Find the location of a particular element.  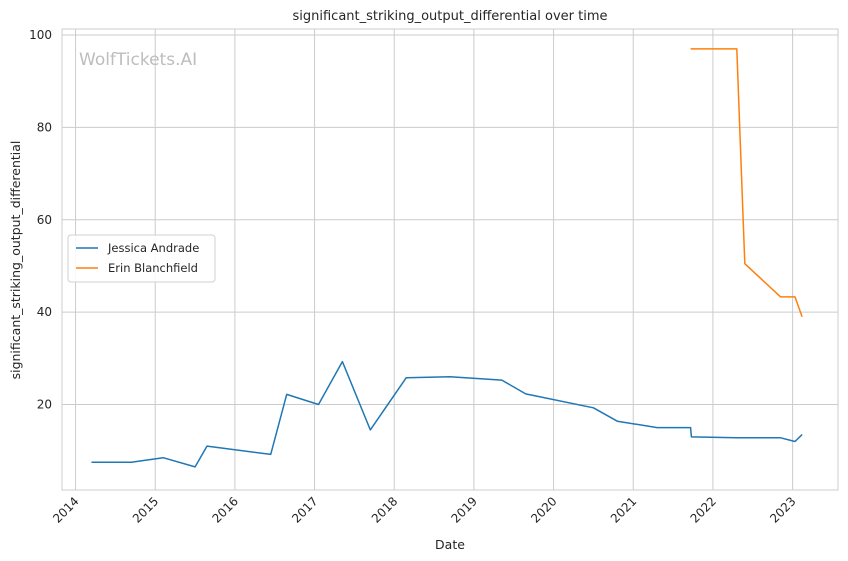

y-tick-labels: 20 40 60 80 100 is located at coordinates (40, 220).